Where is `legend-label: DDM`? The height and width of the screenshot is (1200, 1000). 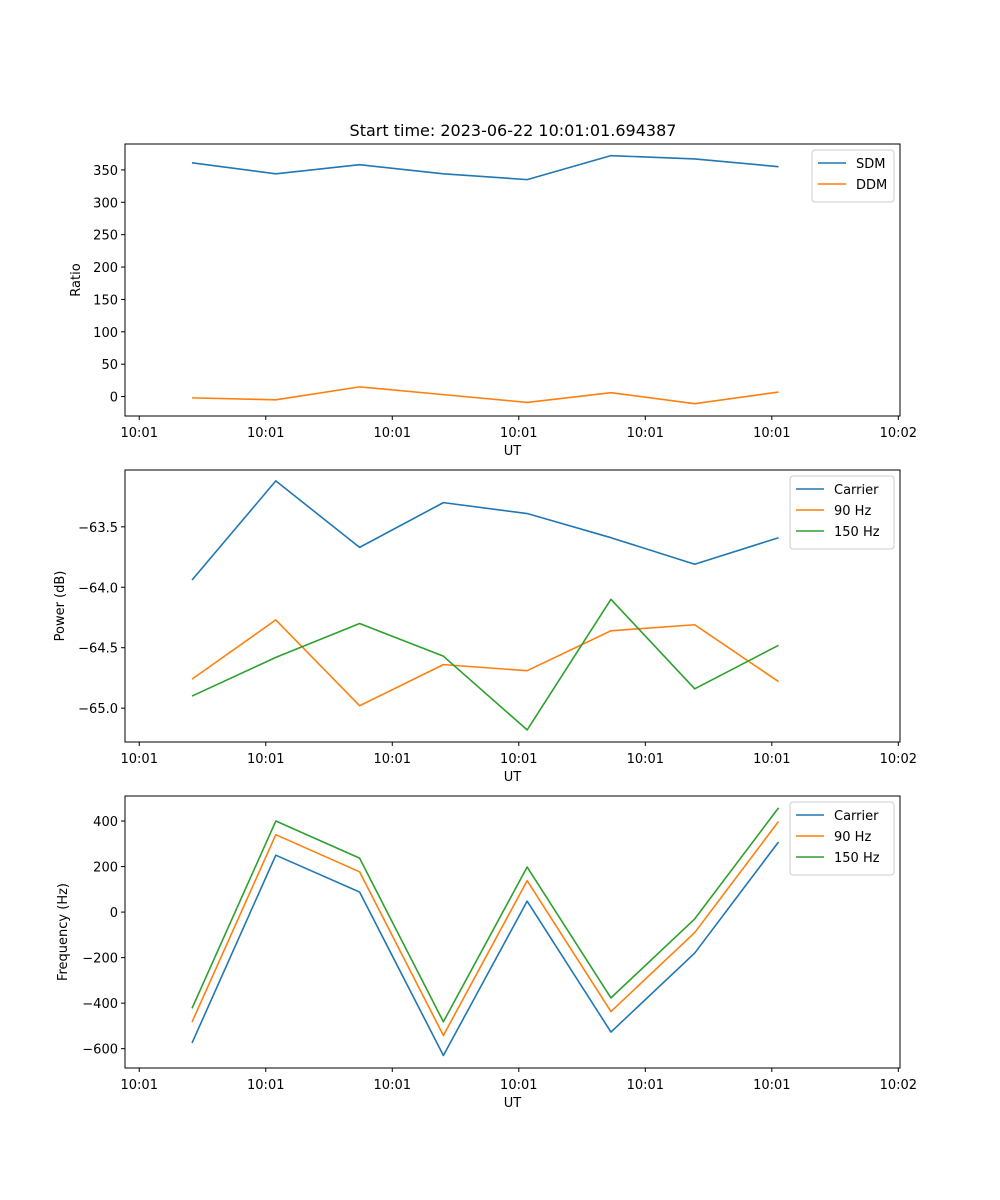 legend-label: DDM is located at coordinates (871, 185).